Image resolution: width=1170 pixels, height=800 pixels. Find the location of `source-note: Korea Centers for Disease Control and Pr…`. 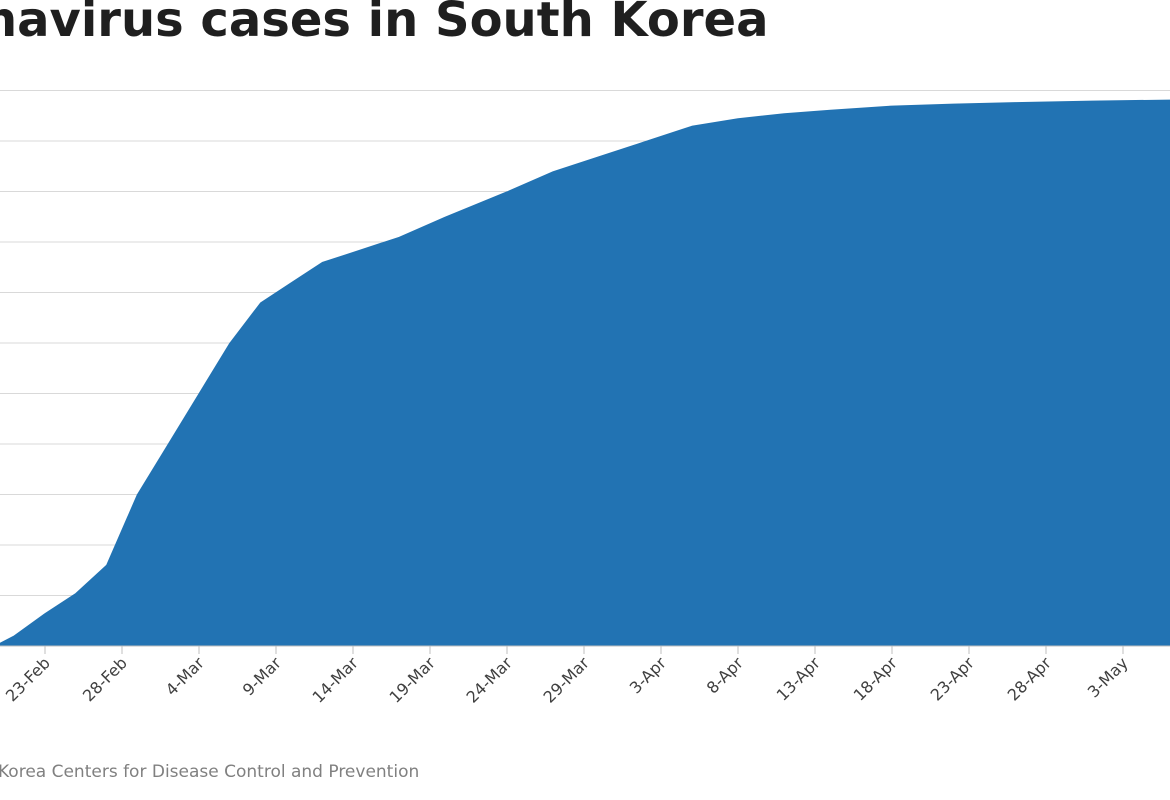

source-note: Korea Centers for Disease Control and Pr… is located at coordinates (210, 772).